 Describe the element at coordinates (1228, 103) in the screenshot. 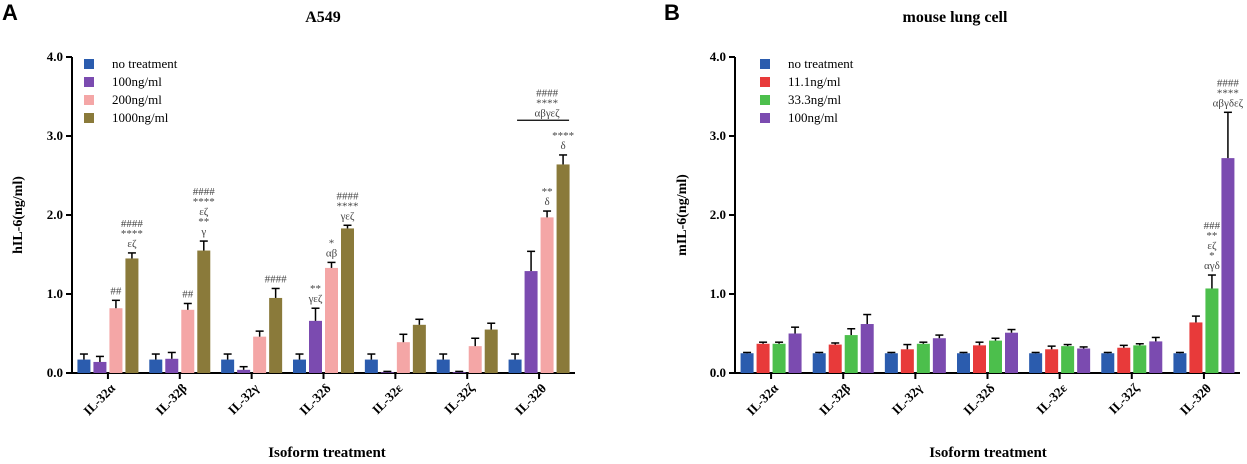

I see `significance-label: αβγδεζ` at that location.